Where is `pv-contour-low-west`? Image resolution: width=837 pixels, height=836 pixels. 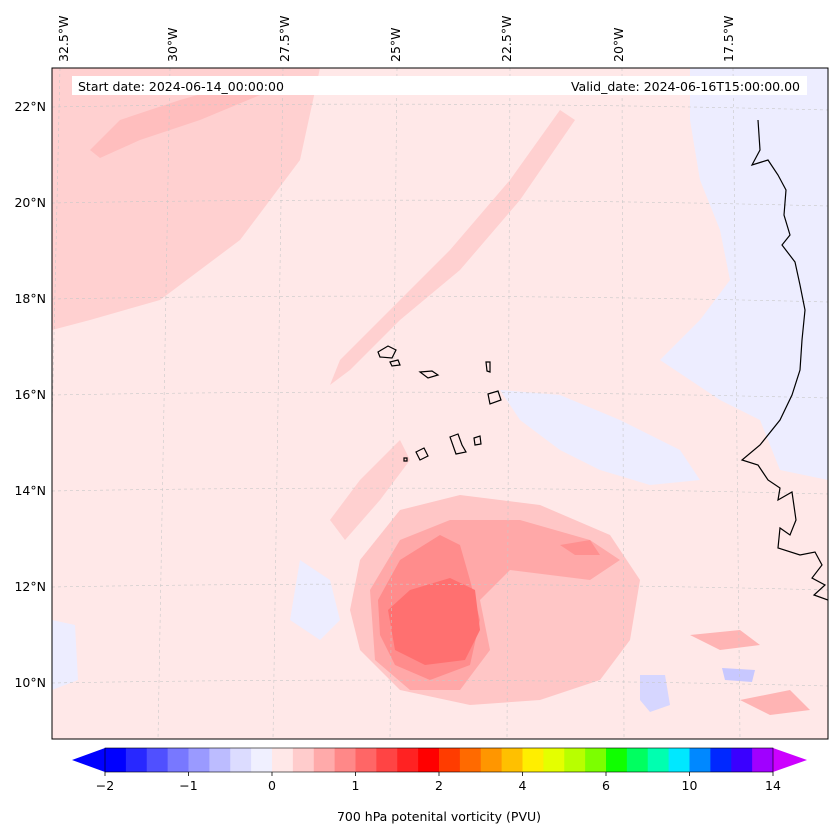
pv-contour-low-west is located at coordinates (65, 655).